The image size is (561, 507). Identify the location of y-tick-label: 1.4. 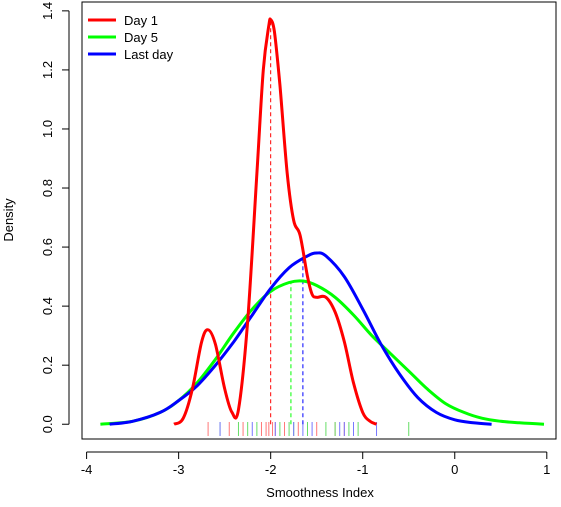
(47, 11).